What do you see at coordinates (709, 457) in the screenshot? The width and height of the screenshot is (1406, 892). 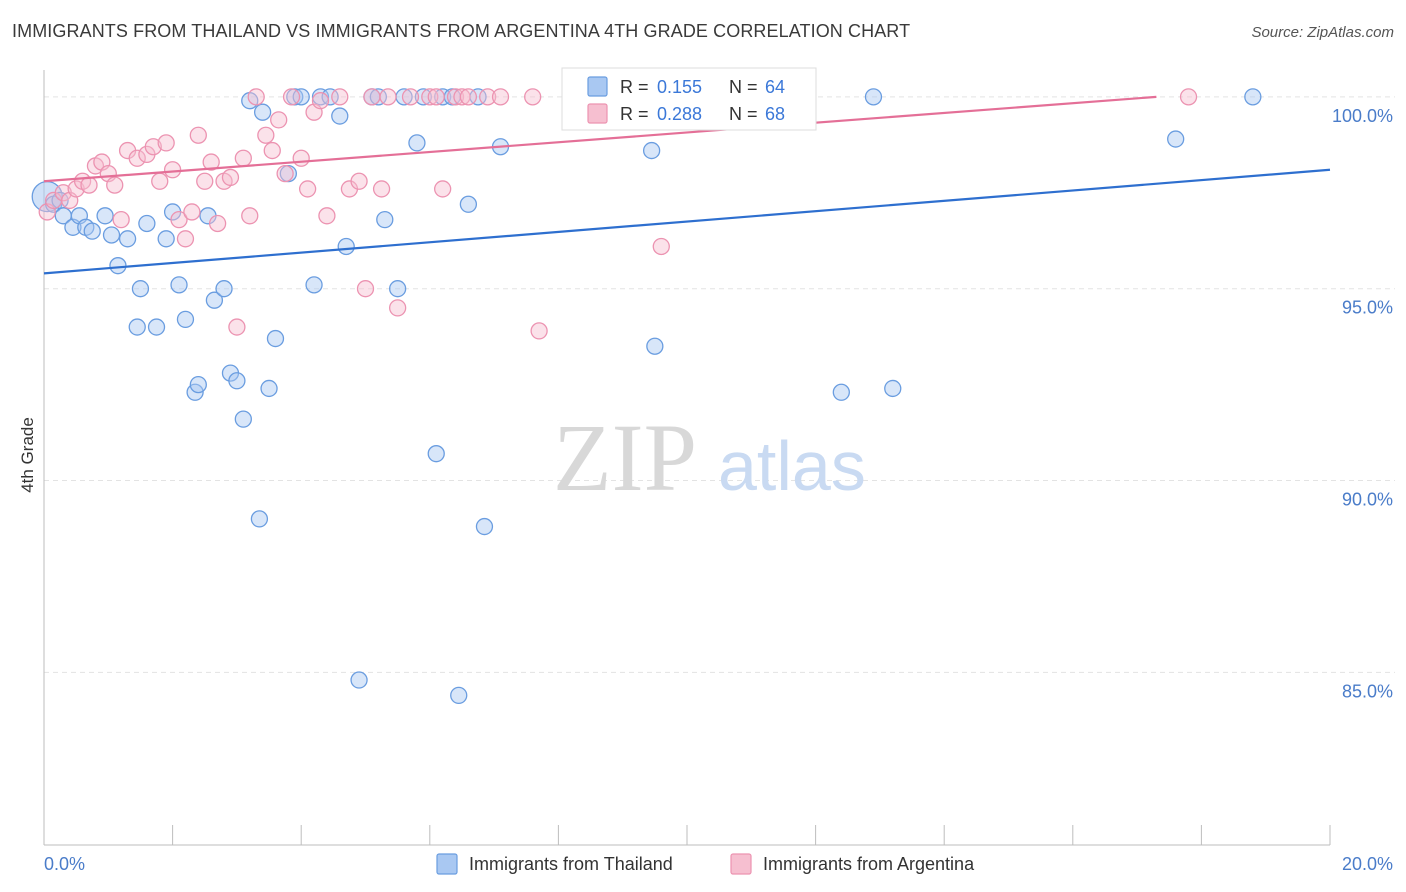 I see `watermark: ZIP atlas` at bounding box center [709, 457].